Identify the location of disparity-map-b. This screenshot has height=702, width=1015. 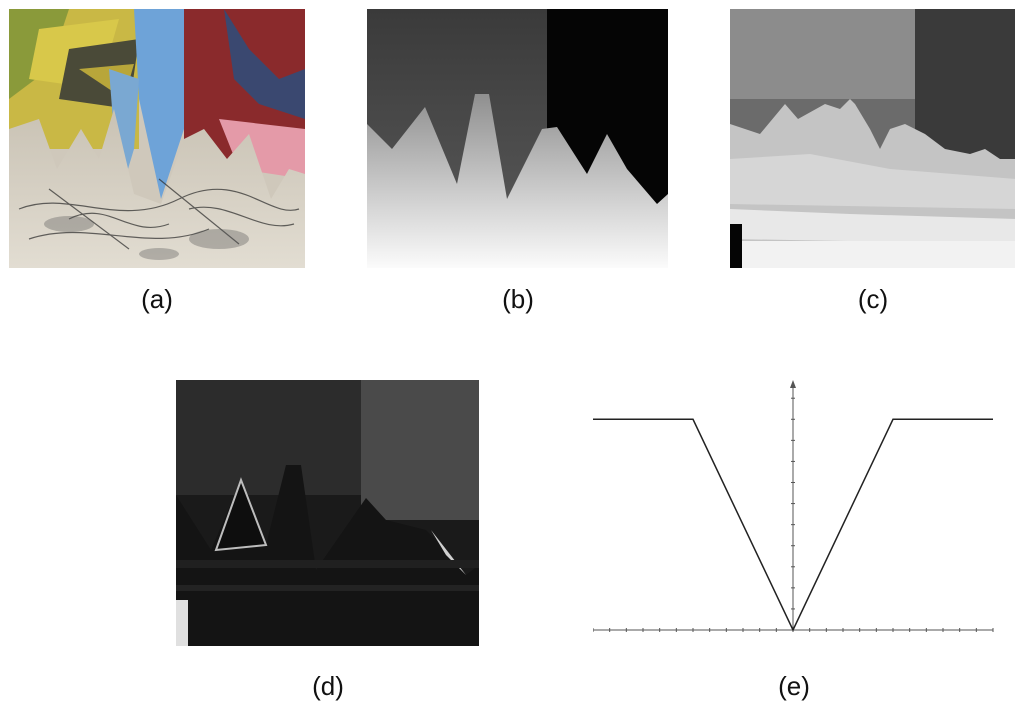
(517, 138).